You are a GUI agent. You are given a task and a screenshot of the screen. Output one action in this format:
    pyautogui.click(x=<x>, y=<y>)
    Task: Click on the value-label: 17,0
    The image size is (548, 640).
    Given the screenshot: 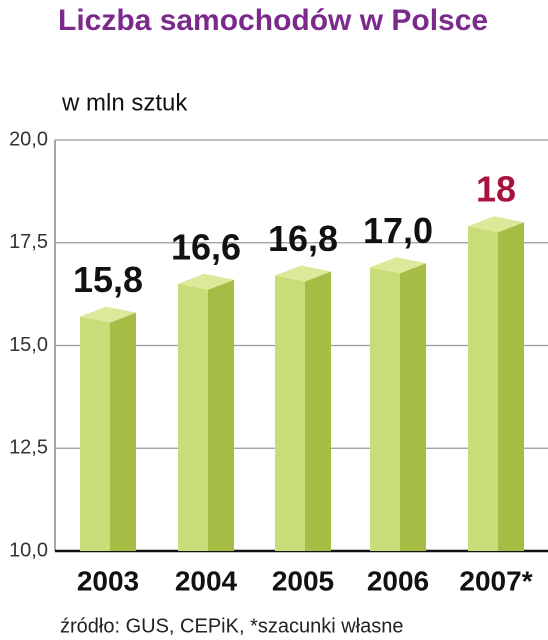 What is the action you would take?
    pyautogui.click(x=398, y=230)
    